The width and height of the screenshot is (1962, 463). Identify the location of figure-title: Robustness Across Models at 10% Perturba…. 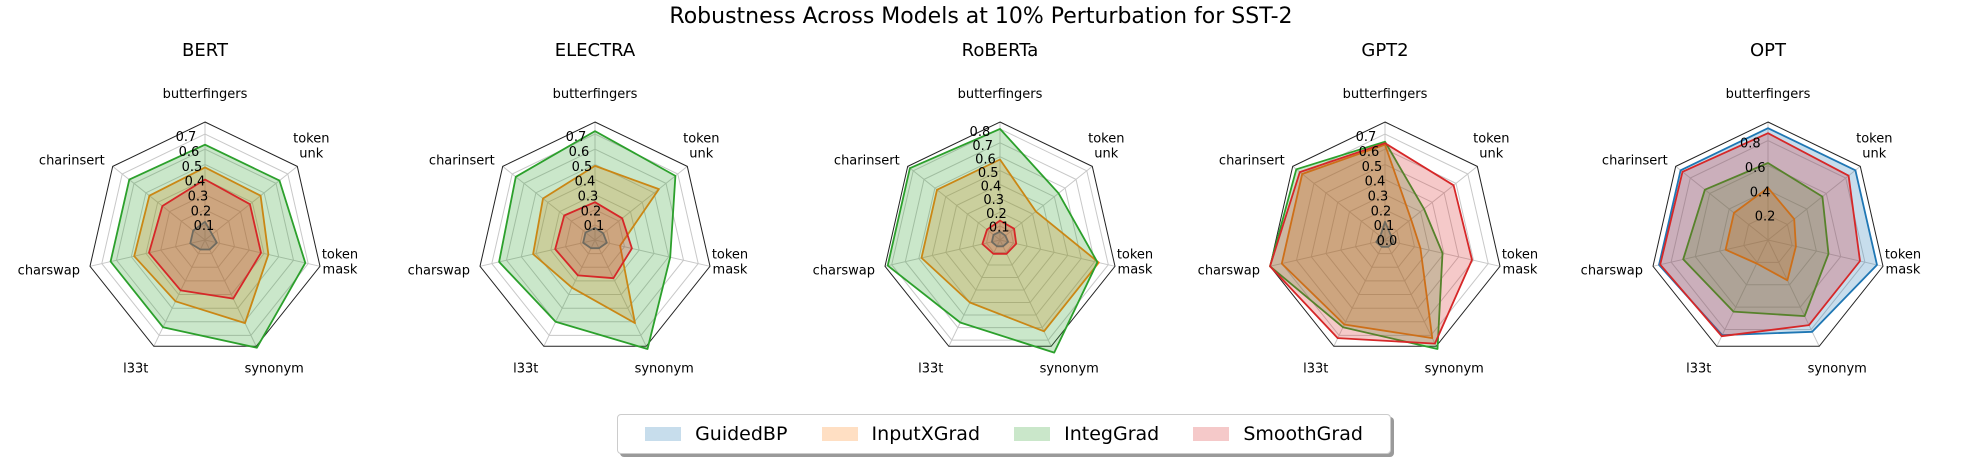
(981, 16).